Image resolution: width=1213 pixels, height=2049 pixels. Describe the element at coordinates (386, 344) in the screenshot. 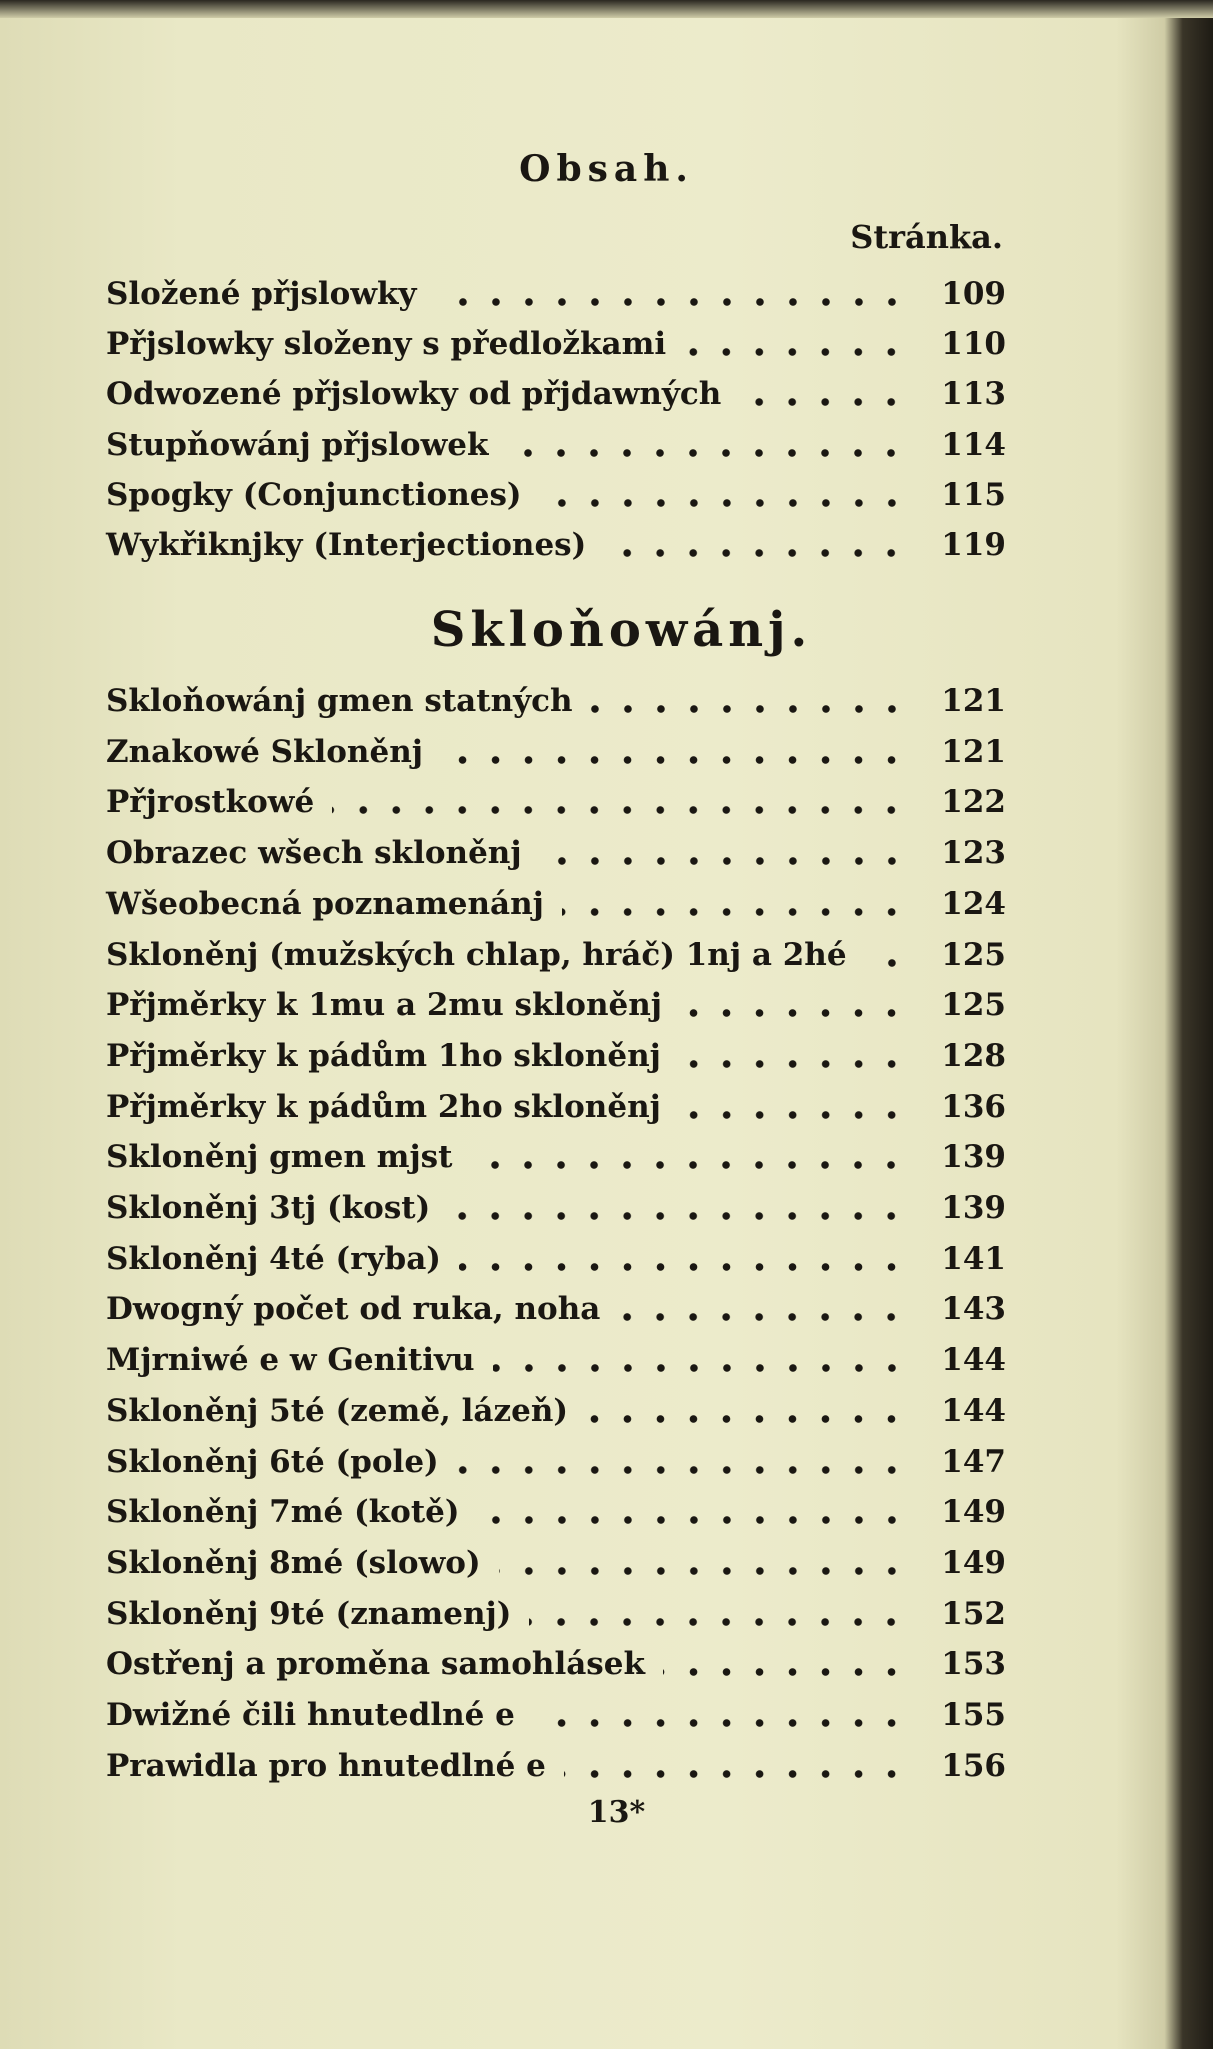

I see `toc-entry-label: Přjslowky složeny s předložkami` at that location.